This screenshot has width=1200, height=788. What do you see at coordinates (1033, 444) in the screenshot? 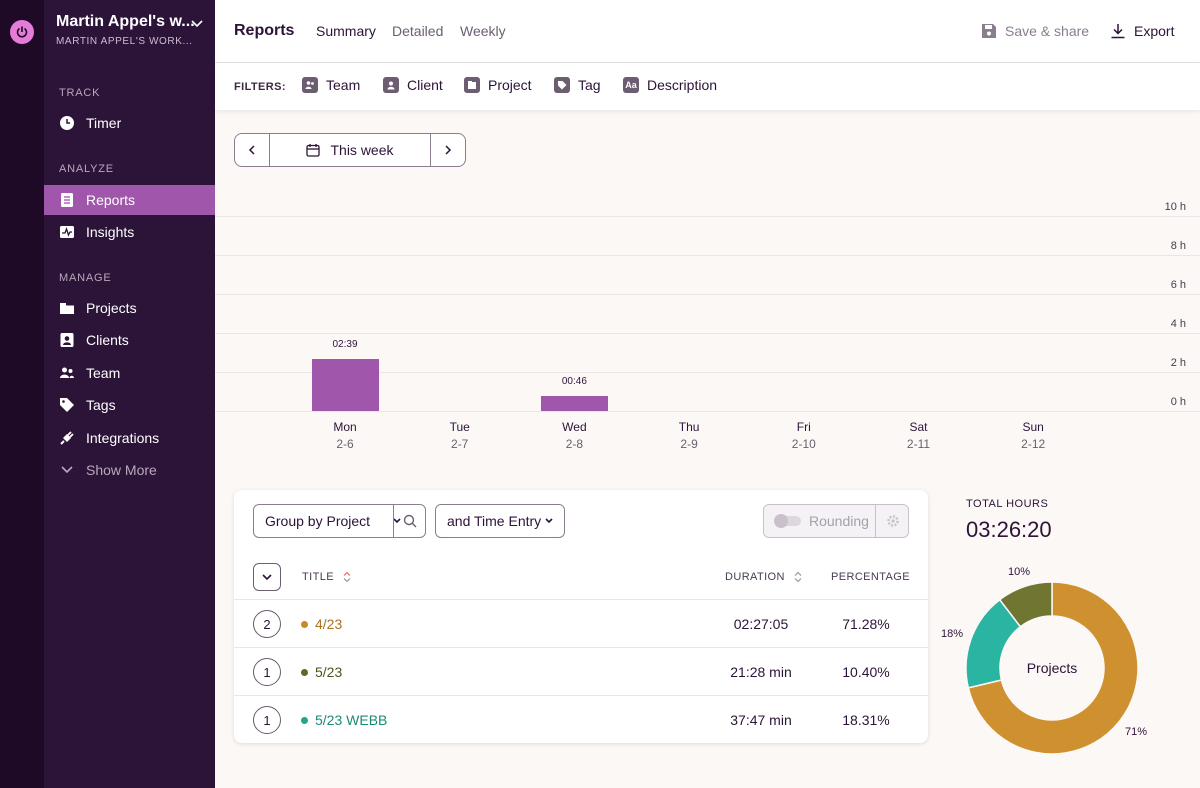
I see `x-date-label: 2-12` at bounding box center [1033, 444].